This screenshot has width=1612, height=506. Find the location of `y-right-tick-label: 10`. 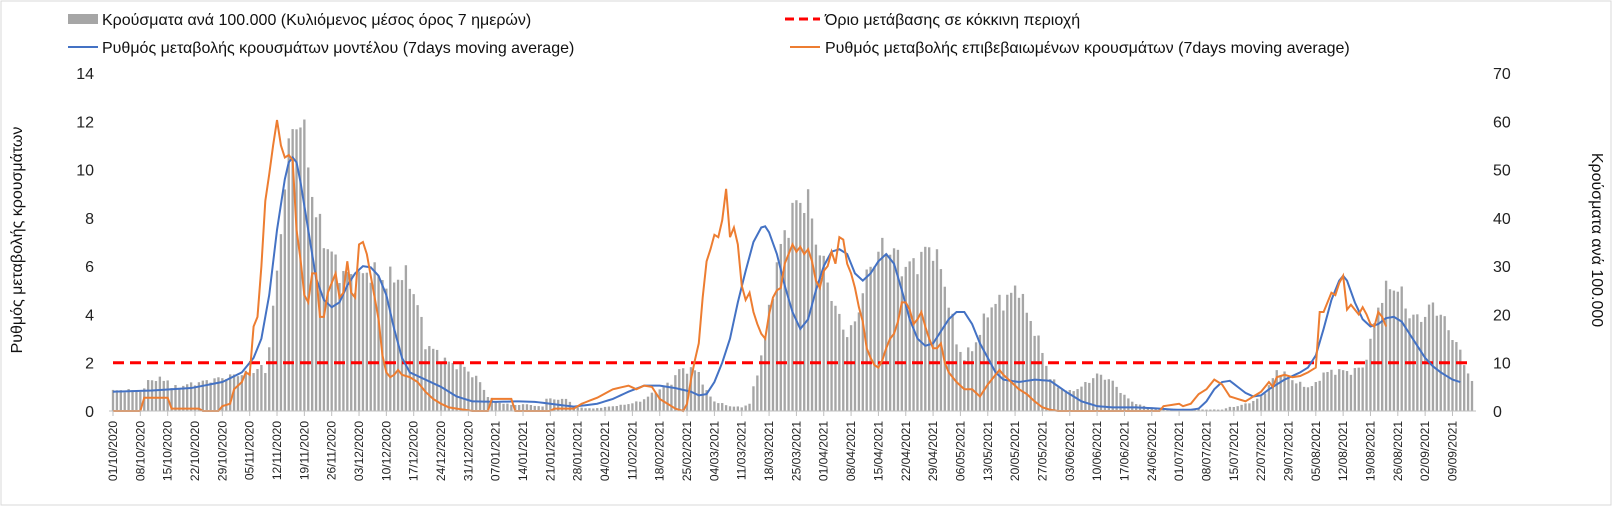

y-right-tick-label: 10 is located at coordinates (1502, 364).